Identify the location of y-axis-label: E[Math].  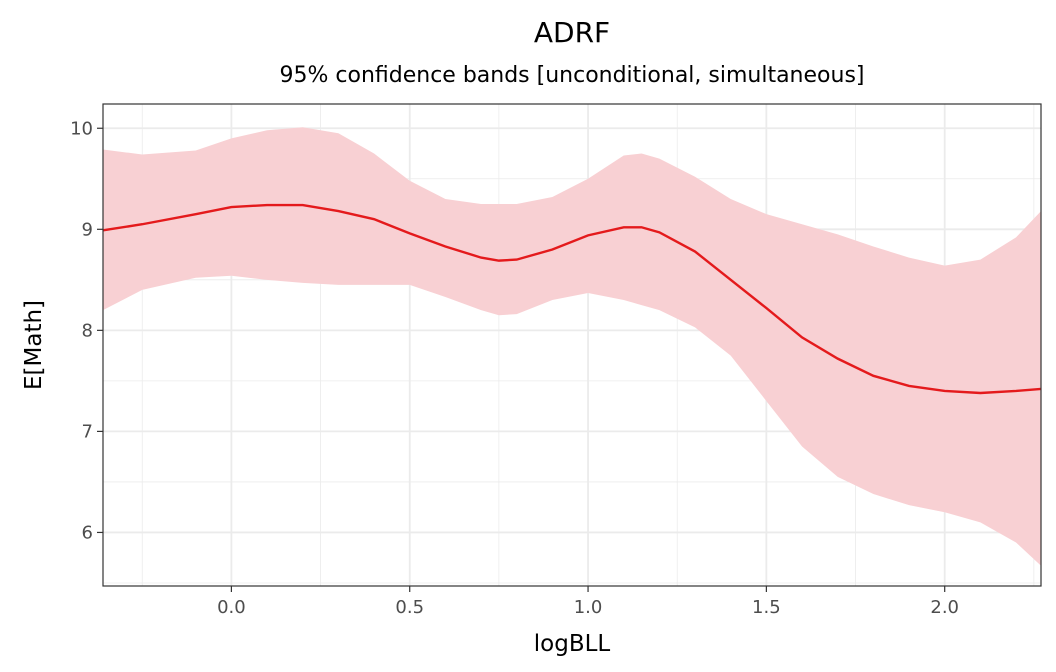
(34, 345).